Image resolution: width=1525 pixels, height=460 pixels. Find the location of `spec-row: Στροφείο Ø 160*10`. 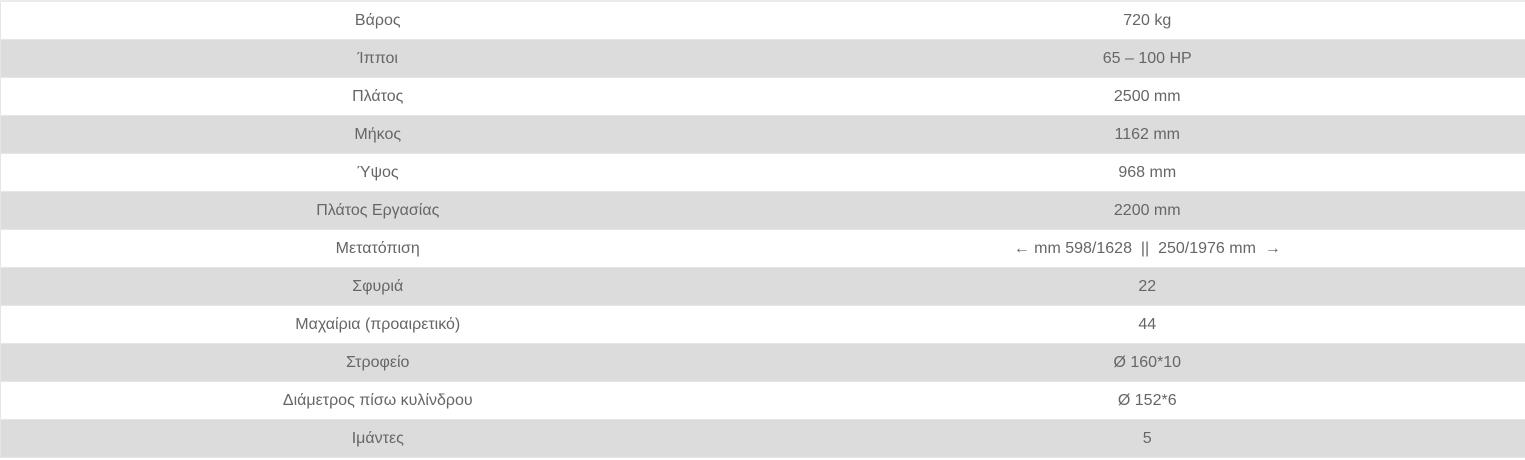

spec-row: Στροφείο Ø 160*10 is located at coordinates (762, 362).